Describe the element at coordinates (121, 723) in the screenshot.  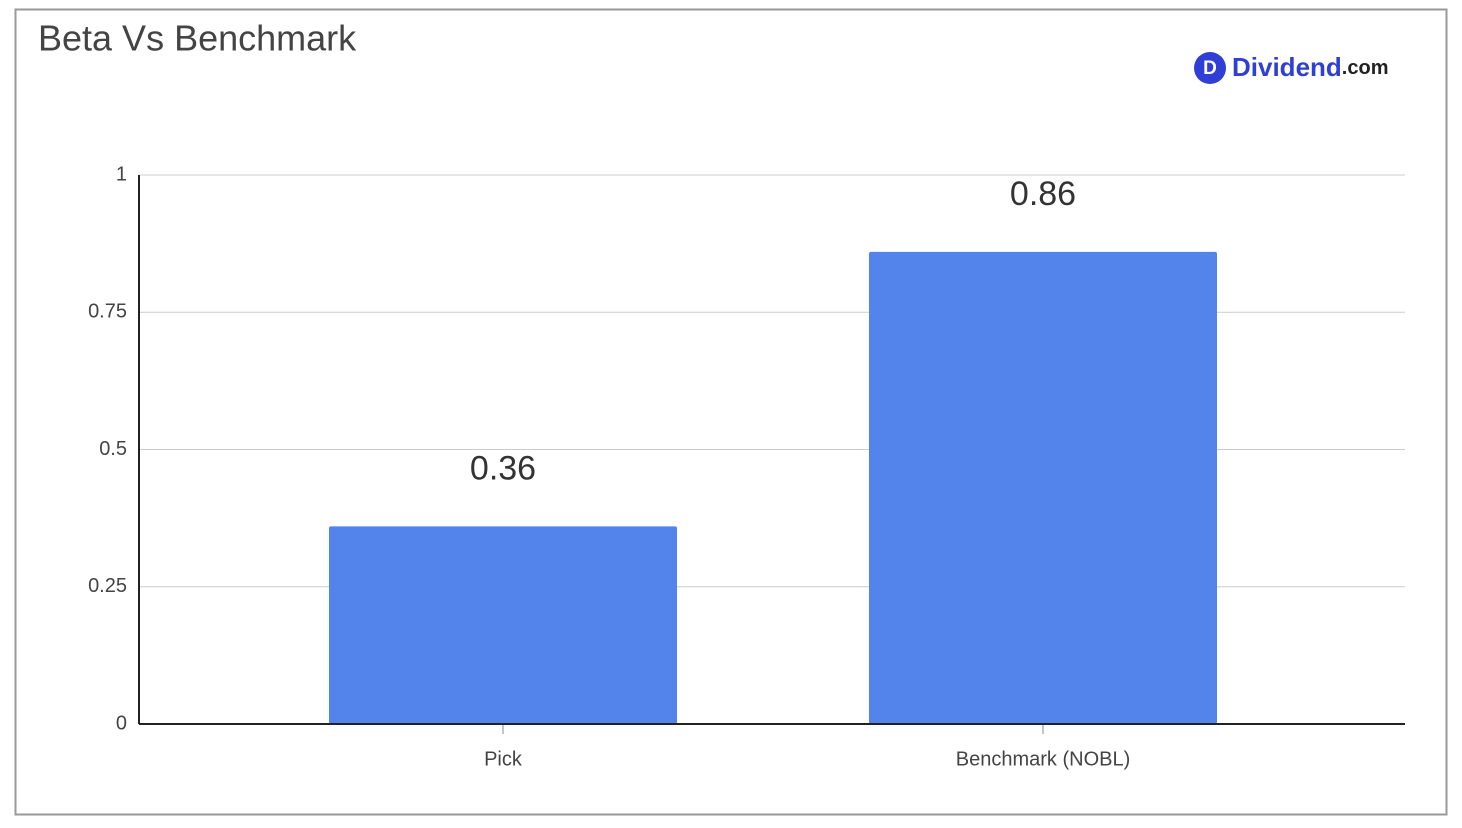
I see `y-tick-label: 0` at that location.